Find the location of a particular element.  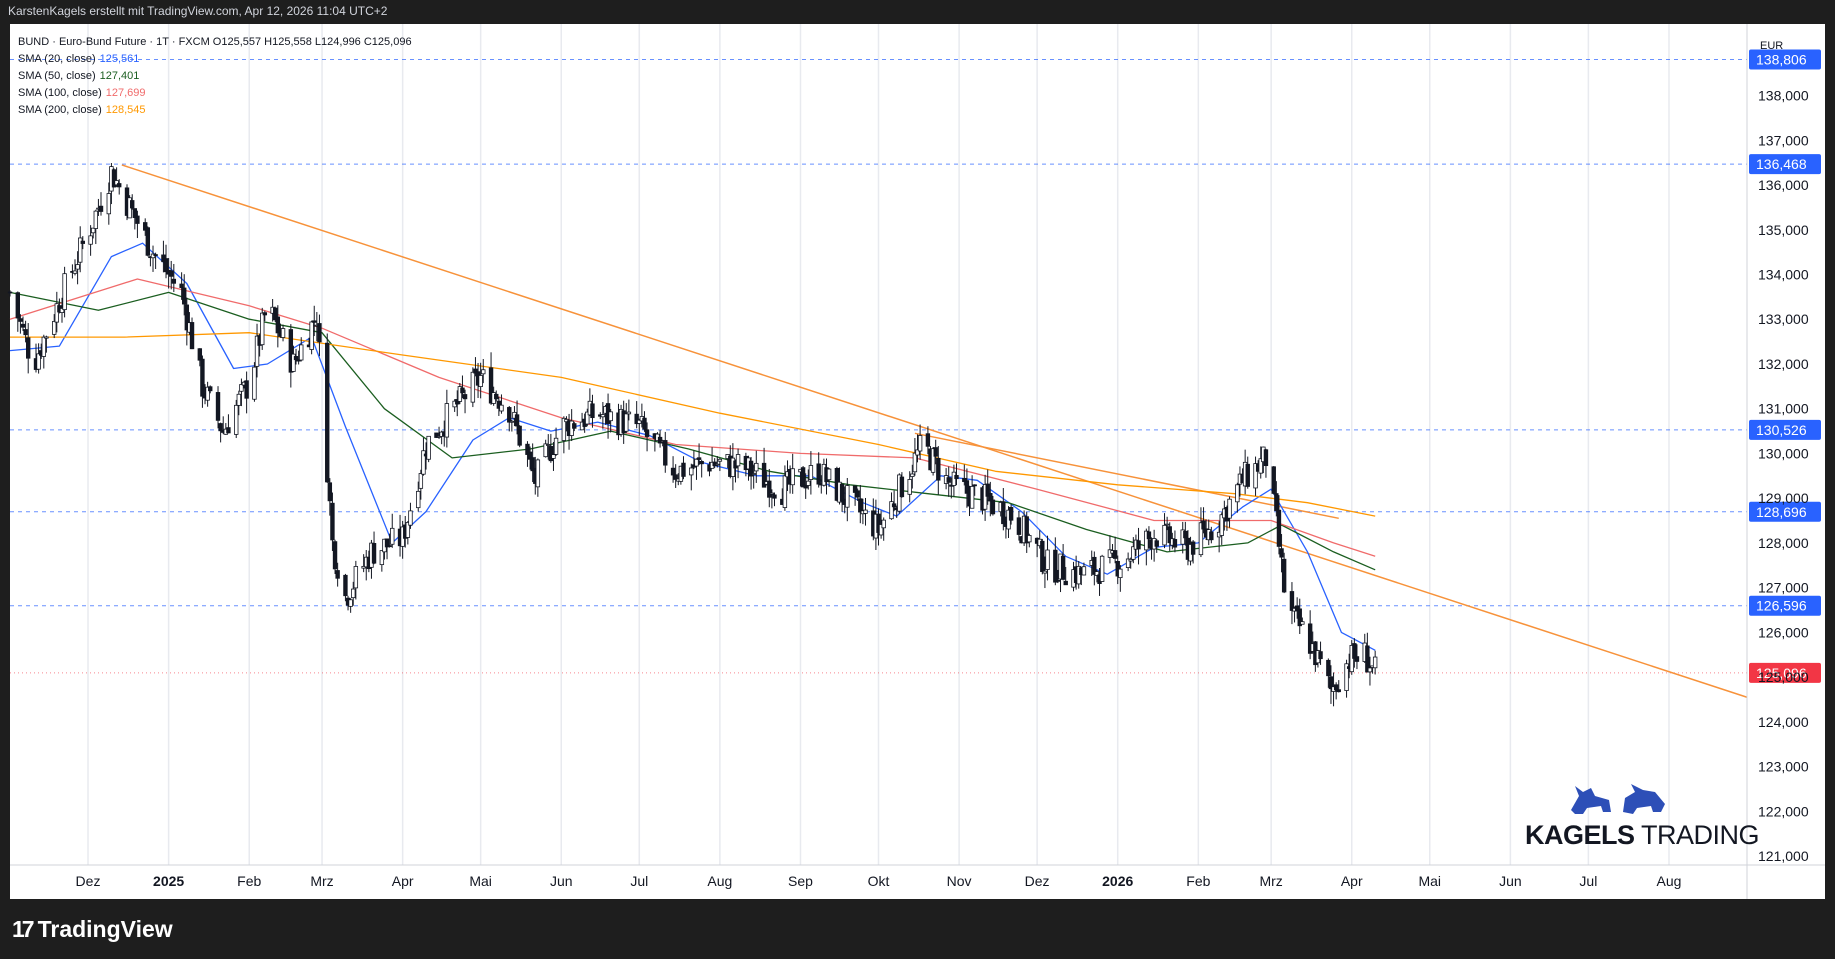

bull-bear-icon is located at coordinates (1618, 799).